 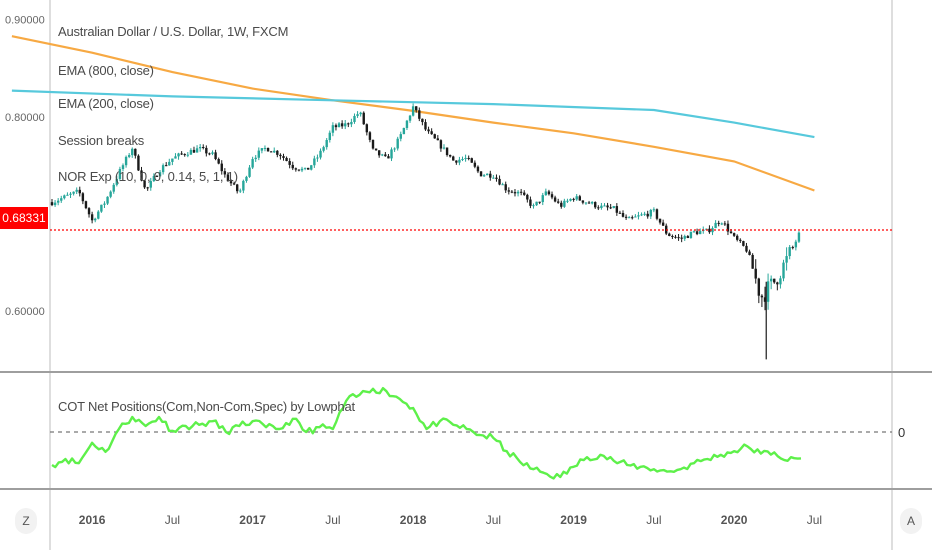 What do you see at coordinates (734, 520) in the screenshot?
I see `x-tick-label: 2020` at bounding box center [734, 520].